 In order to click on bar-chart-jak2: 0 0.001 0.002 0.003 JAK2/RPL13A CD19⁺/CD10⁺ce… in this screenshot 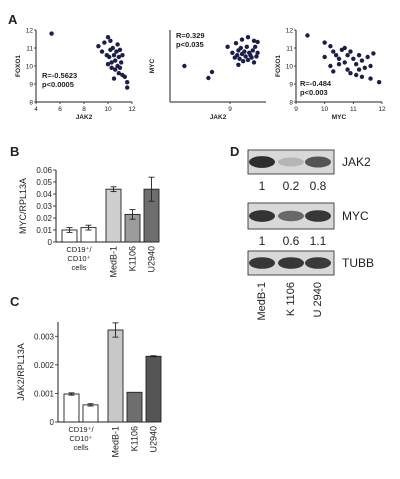, I will do `click(89, 390)`.